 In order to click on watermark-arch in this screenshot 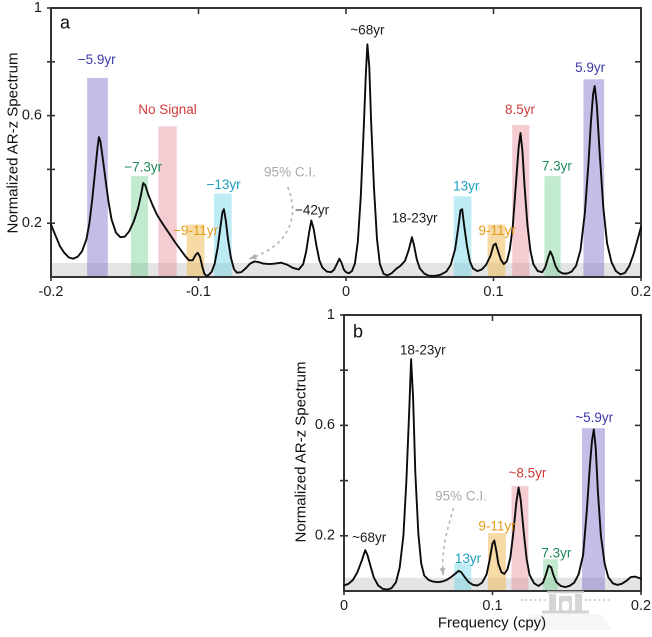, I will do `click(565, 606)`.